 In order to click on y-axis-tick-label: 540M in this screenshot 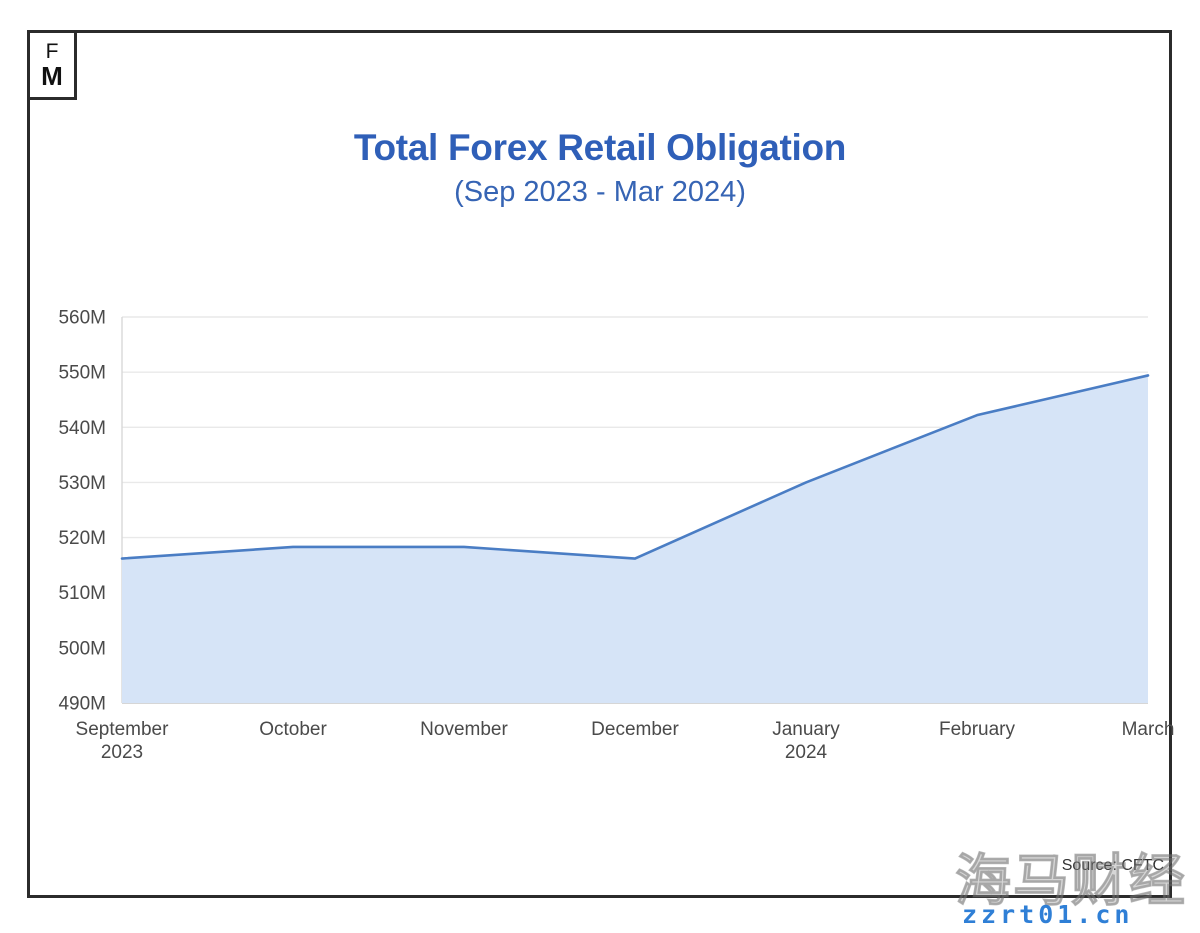, I will do `click(82, 428)`.